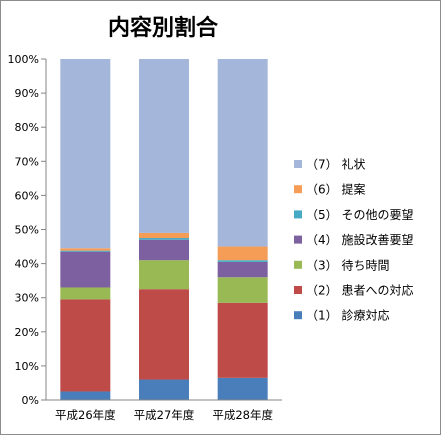  Describe the element at coordinates (27, 366) in the screenshot. I see `y-tick-label: 10%` at that location.